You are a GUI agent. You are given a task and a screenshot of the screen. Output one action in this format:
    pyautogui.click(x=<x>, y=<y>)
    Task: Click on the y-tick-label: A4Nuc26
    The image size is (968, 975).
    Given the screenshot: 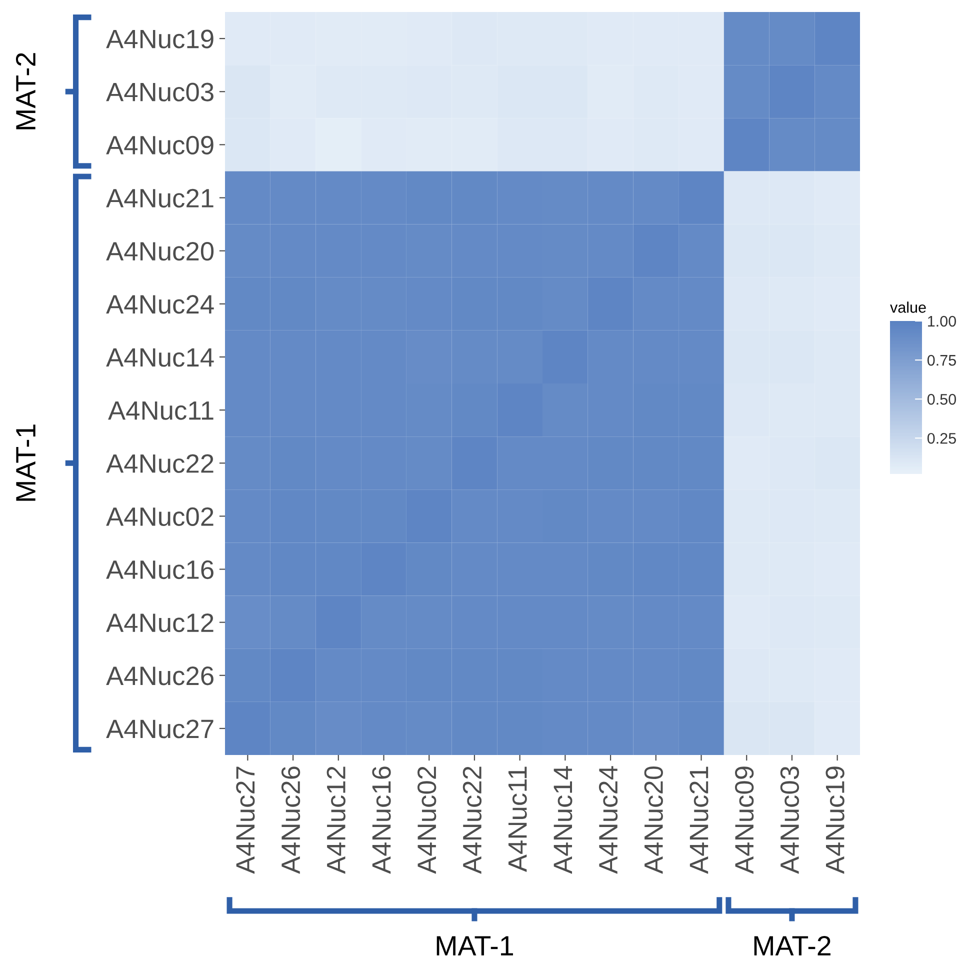 What is the action you would take?
    pyautogui.click(x=160, y=676)
    